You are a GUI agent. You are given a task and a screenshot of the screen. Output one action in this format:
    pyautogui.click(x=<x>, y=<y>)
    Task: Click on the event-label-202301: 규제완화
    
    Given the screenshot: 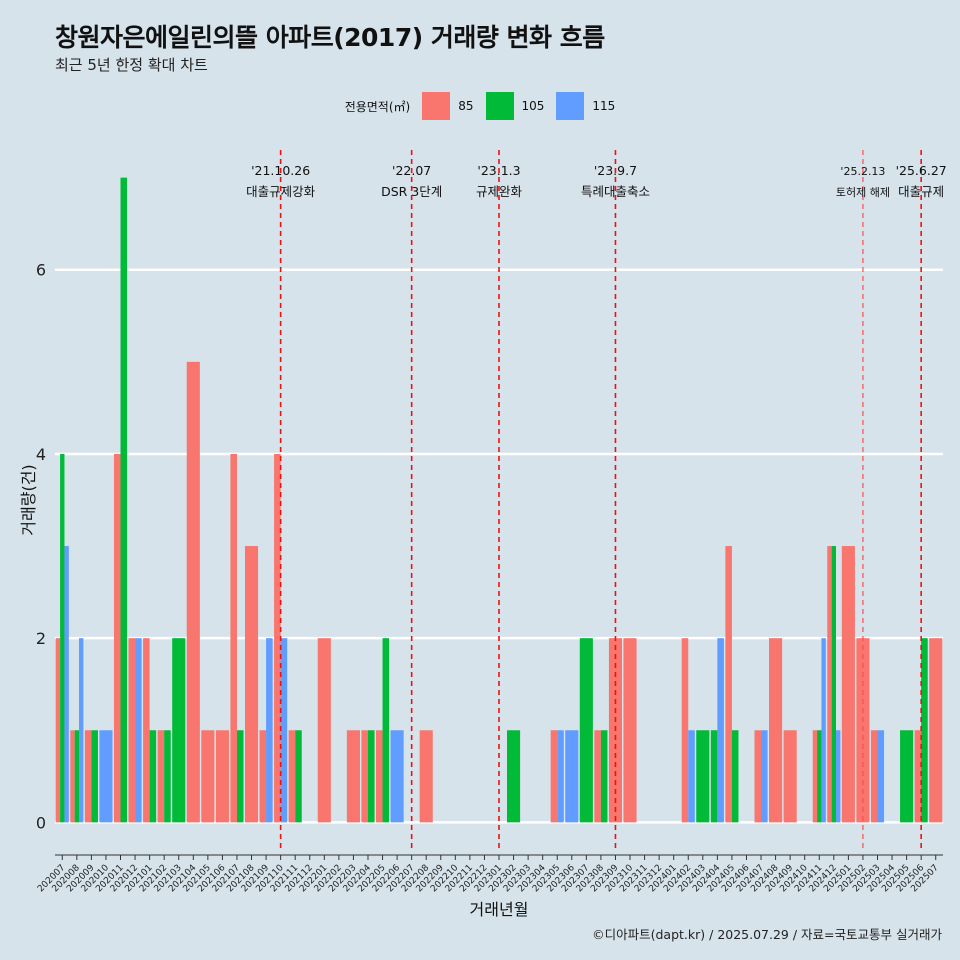 What is the action you would take?
    pyautogui.click(x=499, y=191)
    